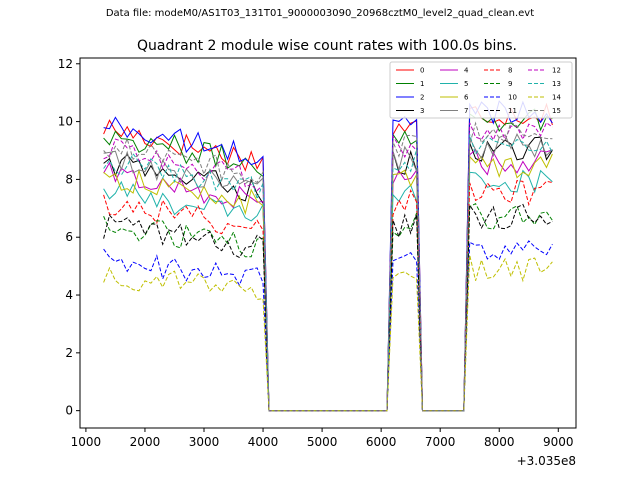  What do you see at coordinates (558, 442) in the screenshot?
I see `x-tick-label-9000: 9000` at bounding box center [558, 442].